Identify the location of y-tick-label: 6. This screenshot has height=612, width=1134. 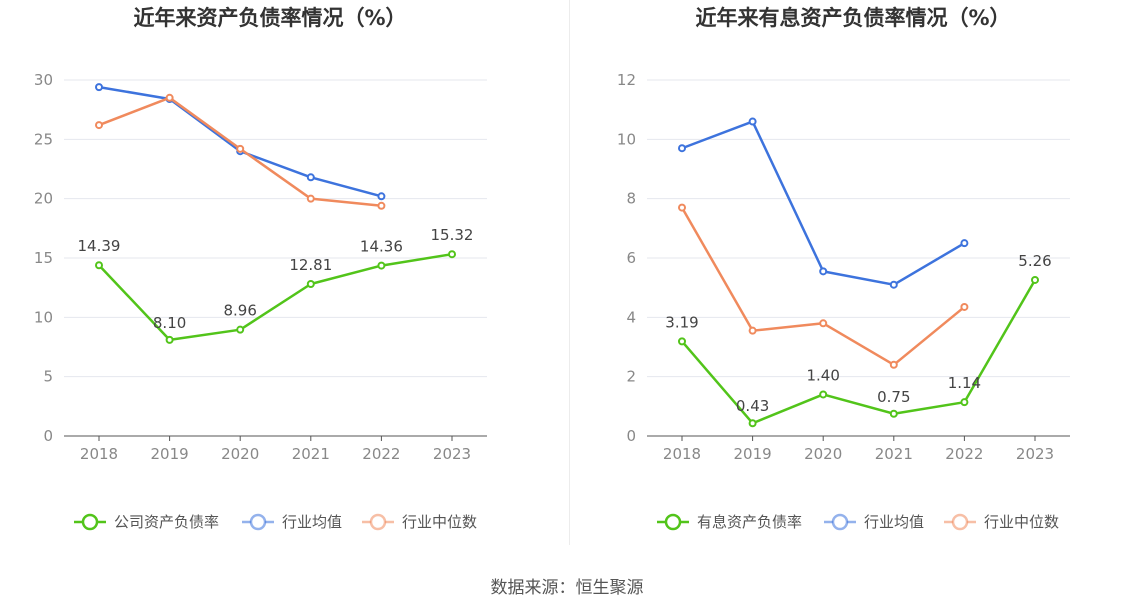
(631, 258).